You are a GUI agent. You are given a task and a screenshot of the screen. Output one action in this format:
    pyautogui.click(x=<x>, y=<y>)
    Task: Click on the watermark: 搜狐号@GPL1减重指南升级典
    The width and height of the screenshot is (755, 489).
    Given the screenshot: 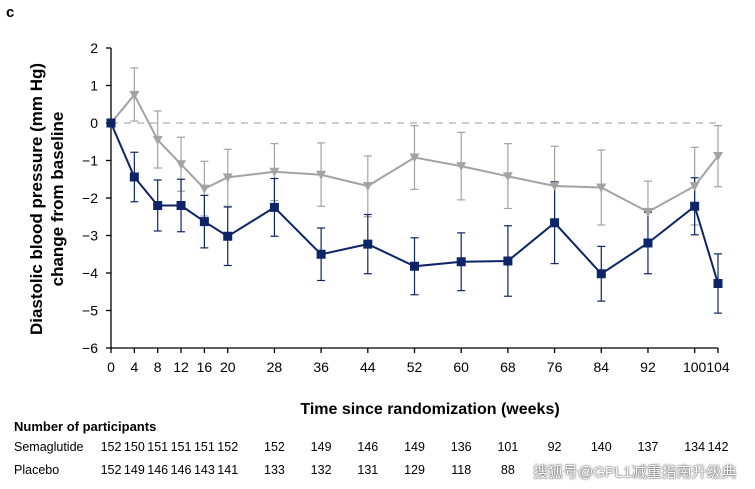 What is the action you would take?
    pyautogui.click(x=635, y=472)
    